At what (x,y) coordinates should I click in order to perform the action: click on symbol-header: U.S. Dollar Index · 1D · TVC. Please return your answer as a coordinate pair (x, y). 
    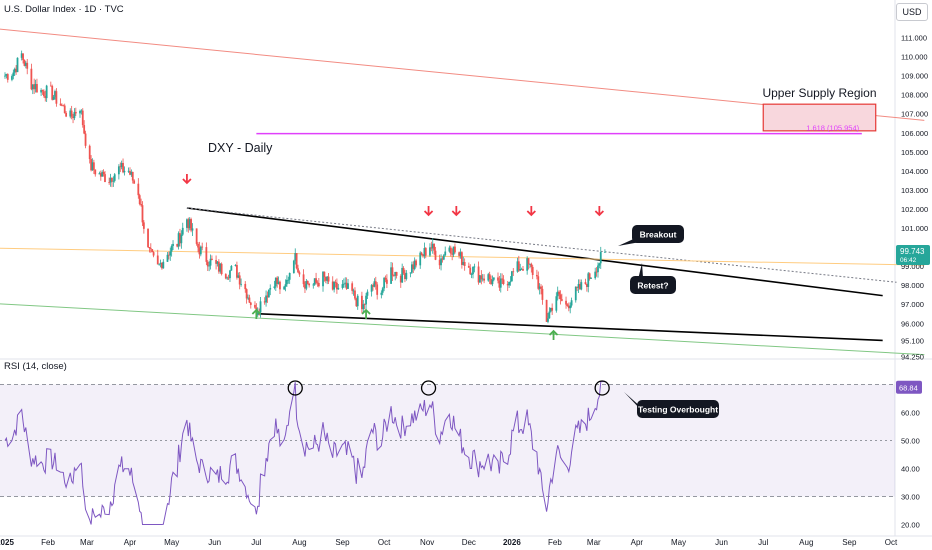
    Looking at the image, I should click on (64, 9).